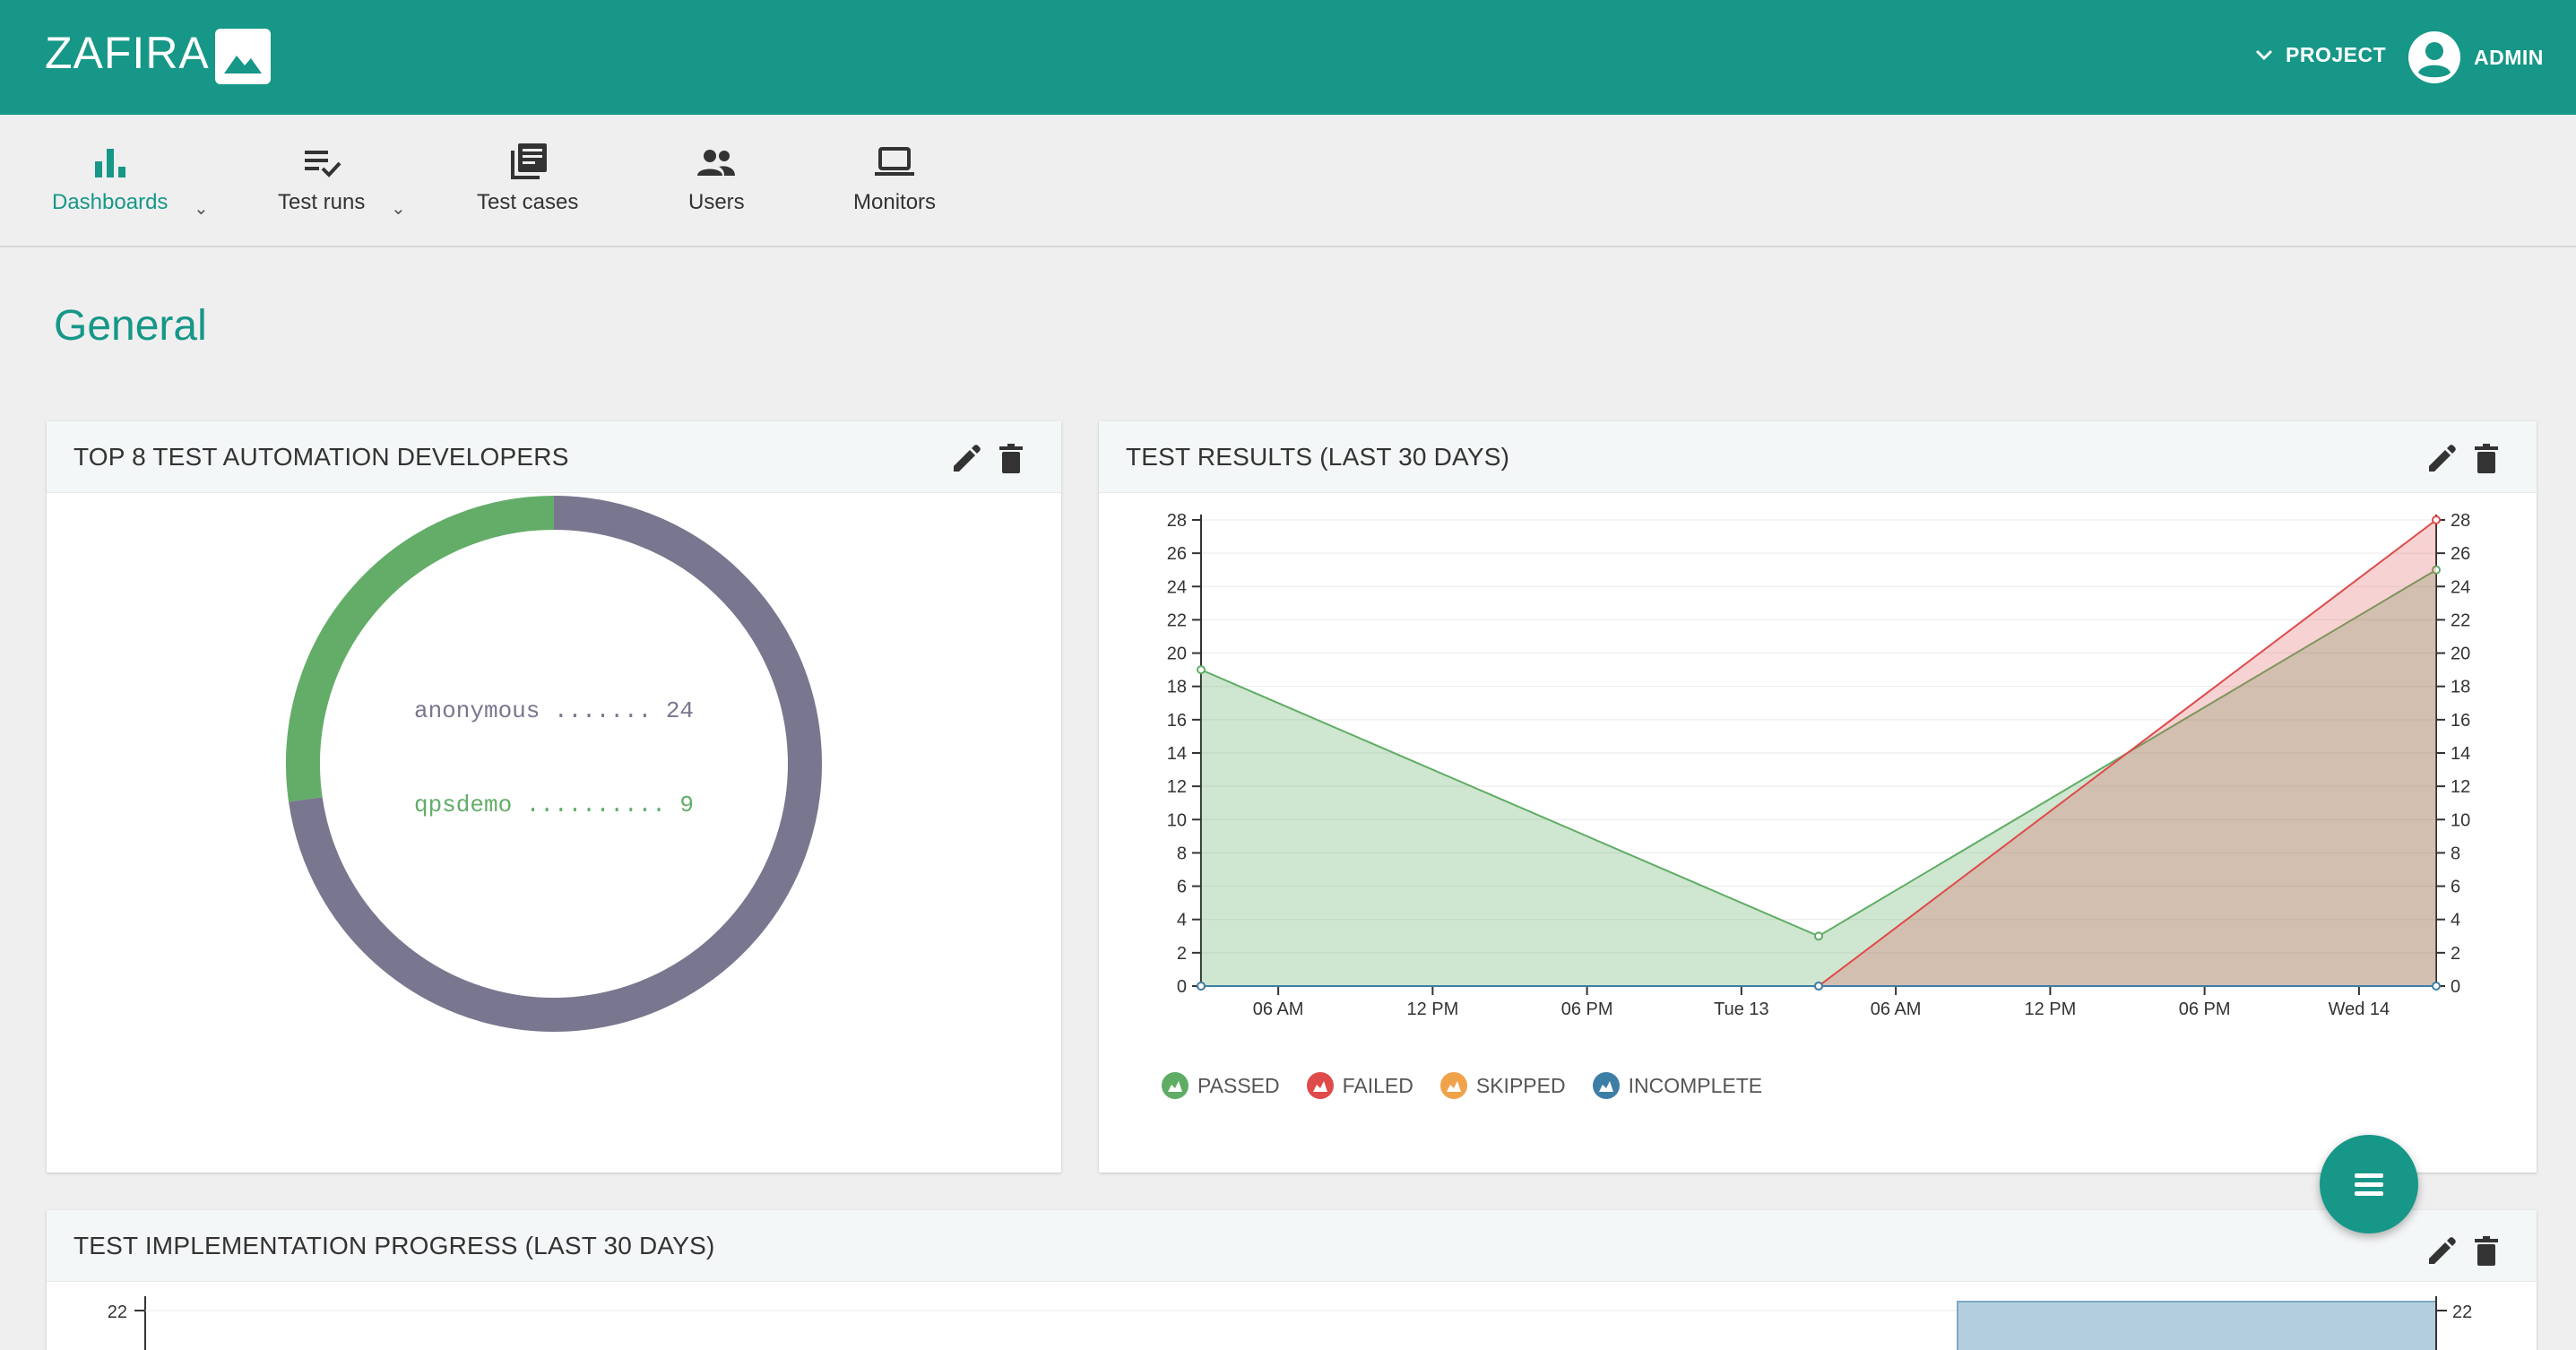 The height and width of the screenshot is (1350, 2576). I want to click on widget-title: TOP 8 TEST AUTOMATION DEVELOPERS, so click(321, 456).